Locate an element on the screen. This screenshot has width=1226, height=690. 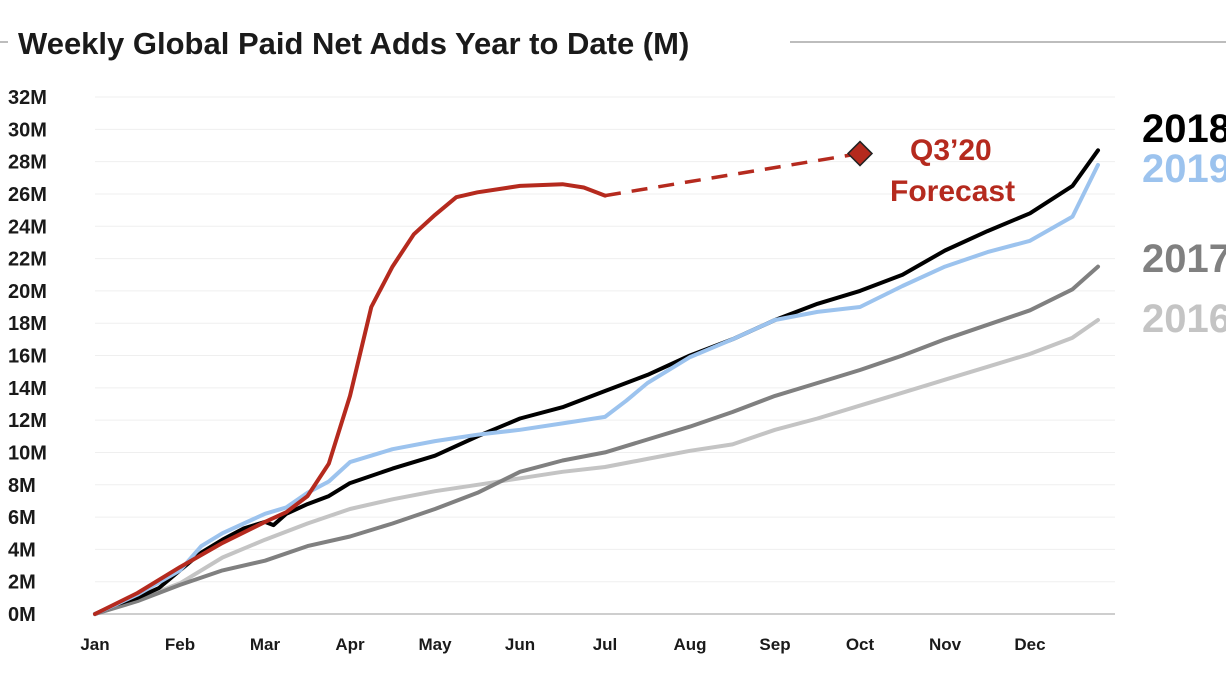
forecast-label-line1: Q3’20 is located at coordinates (951, 150).